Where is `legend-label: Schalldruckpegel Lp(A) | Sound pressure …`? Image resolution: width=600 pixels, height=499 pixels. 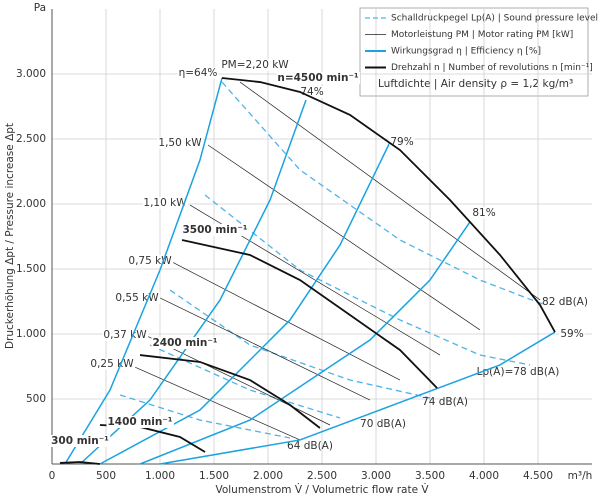 legend-label: Schalldruckpegel Lp(A) | Sound pressure … is located at coordinates (495, 19).